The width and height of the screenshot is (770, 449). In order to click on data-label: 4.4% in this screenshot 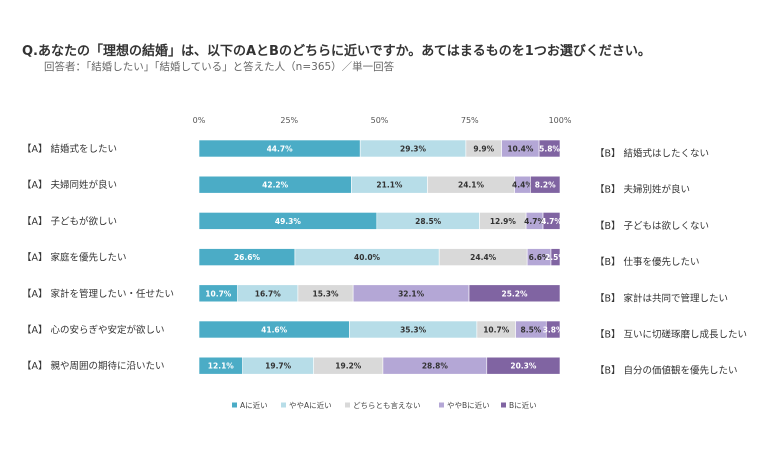, I will do `click(522, 185)`.